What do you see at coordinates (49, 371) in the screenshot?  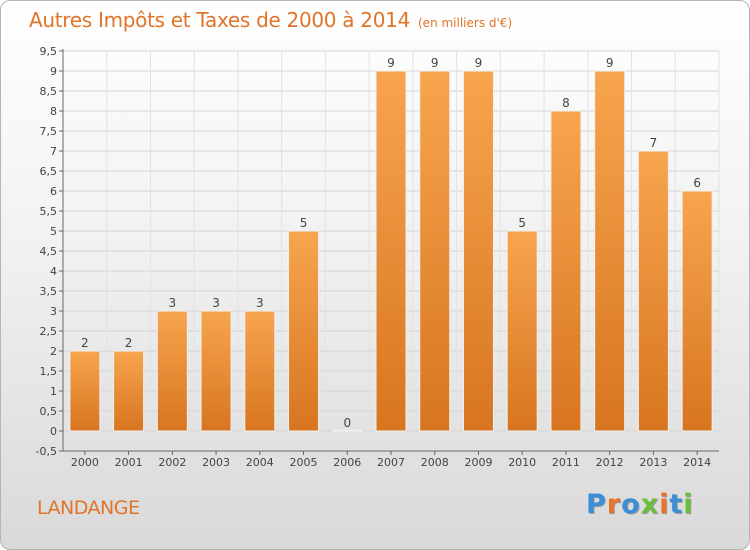 I see `y-tick-label: 1,5` at bounding box center [49, 371].